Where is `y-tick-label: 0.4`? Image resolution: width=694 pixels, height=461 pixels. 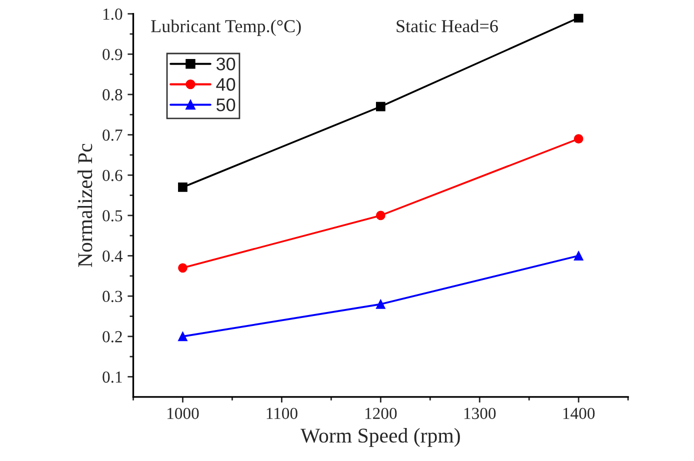 y-tick-label: 0.4 is located at coordinates (112, 256).